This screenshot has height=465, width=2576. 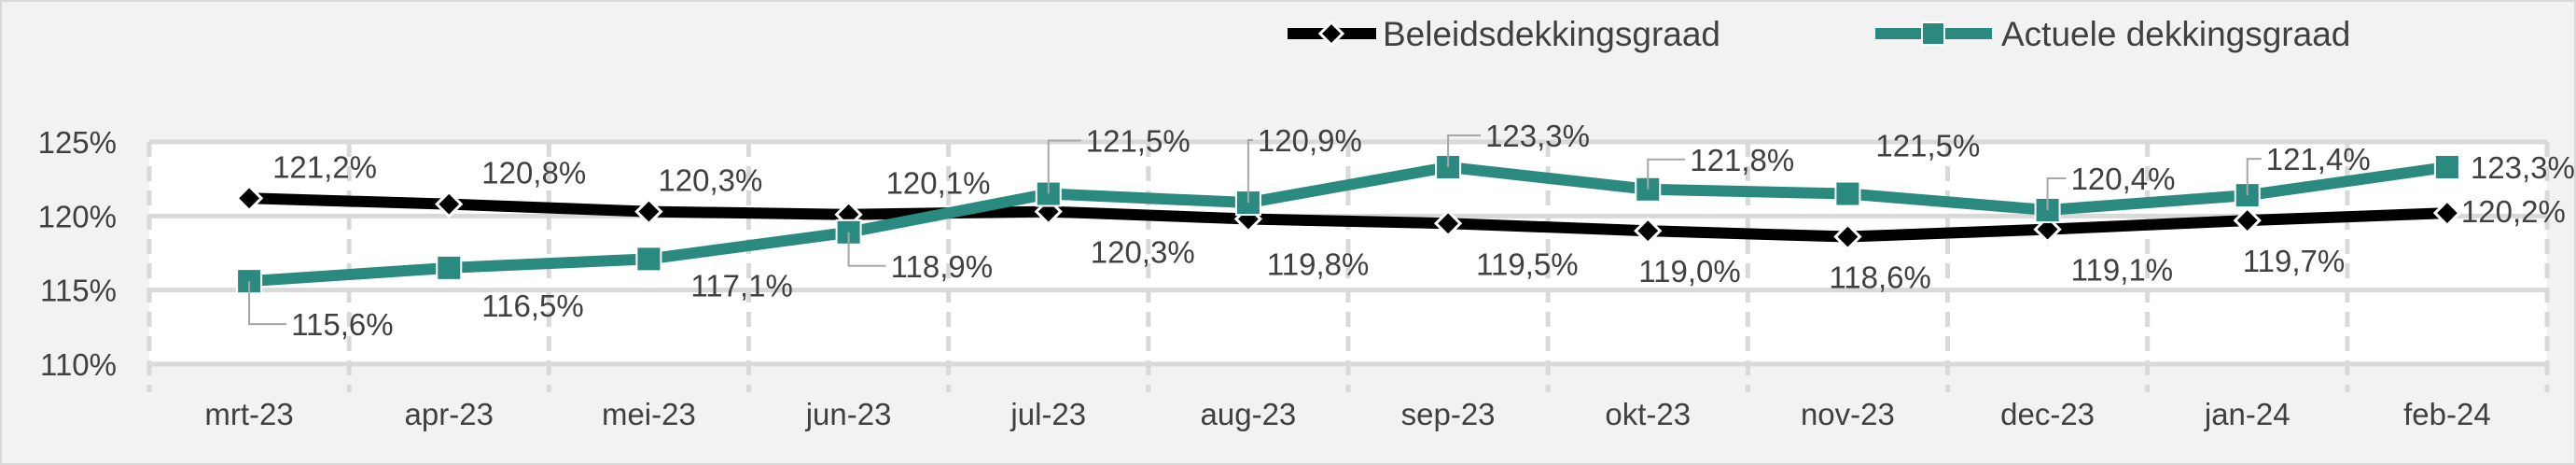 I want to click on data-label-actuele-dekkingsgraad: 115,6%, so click(x=342, y=324).